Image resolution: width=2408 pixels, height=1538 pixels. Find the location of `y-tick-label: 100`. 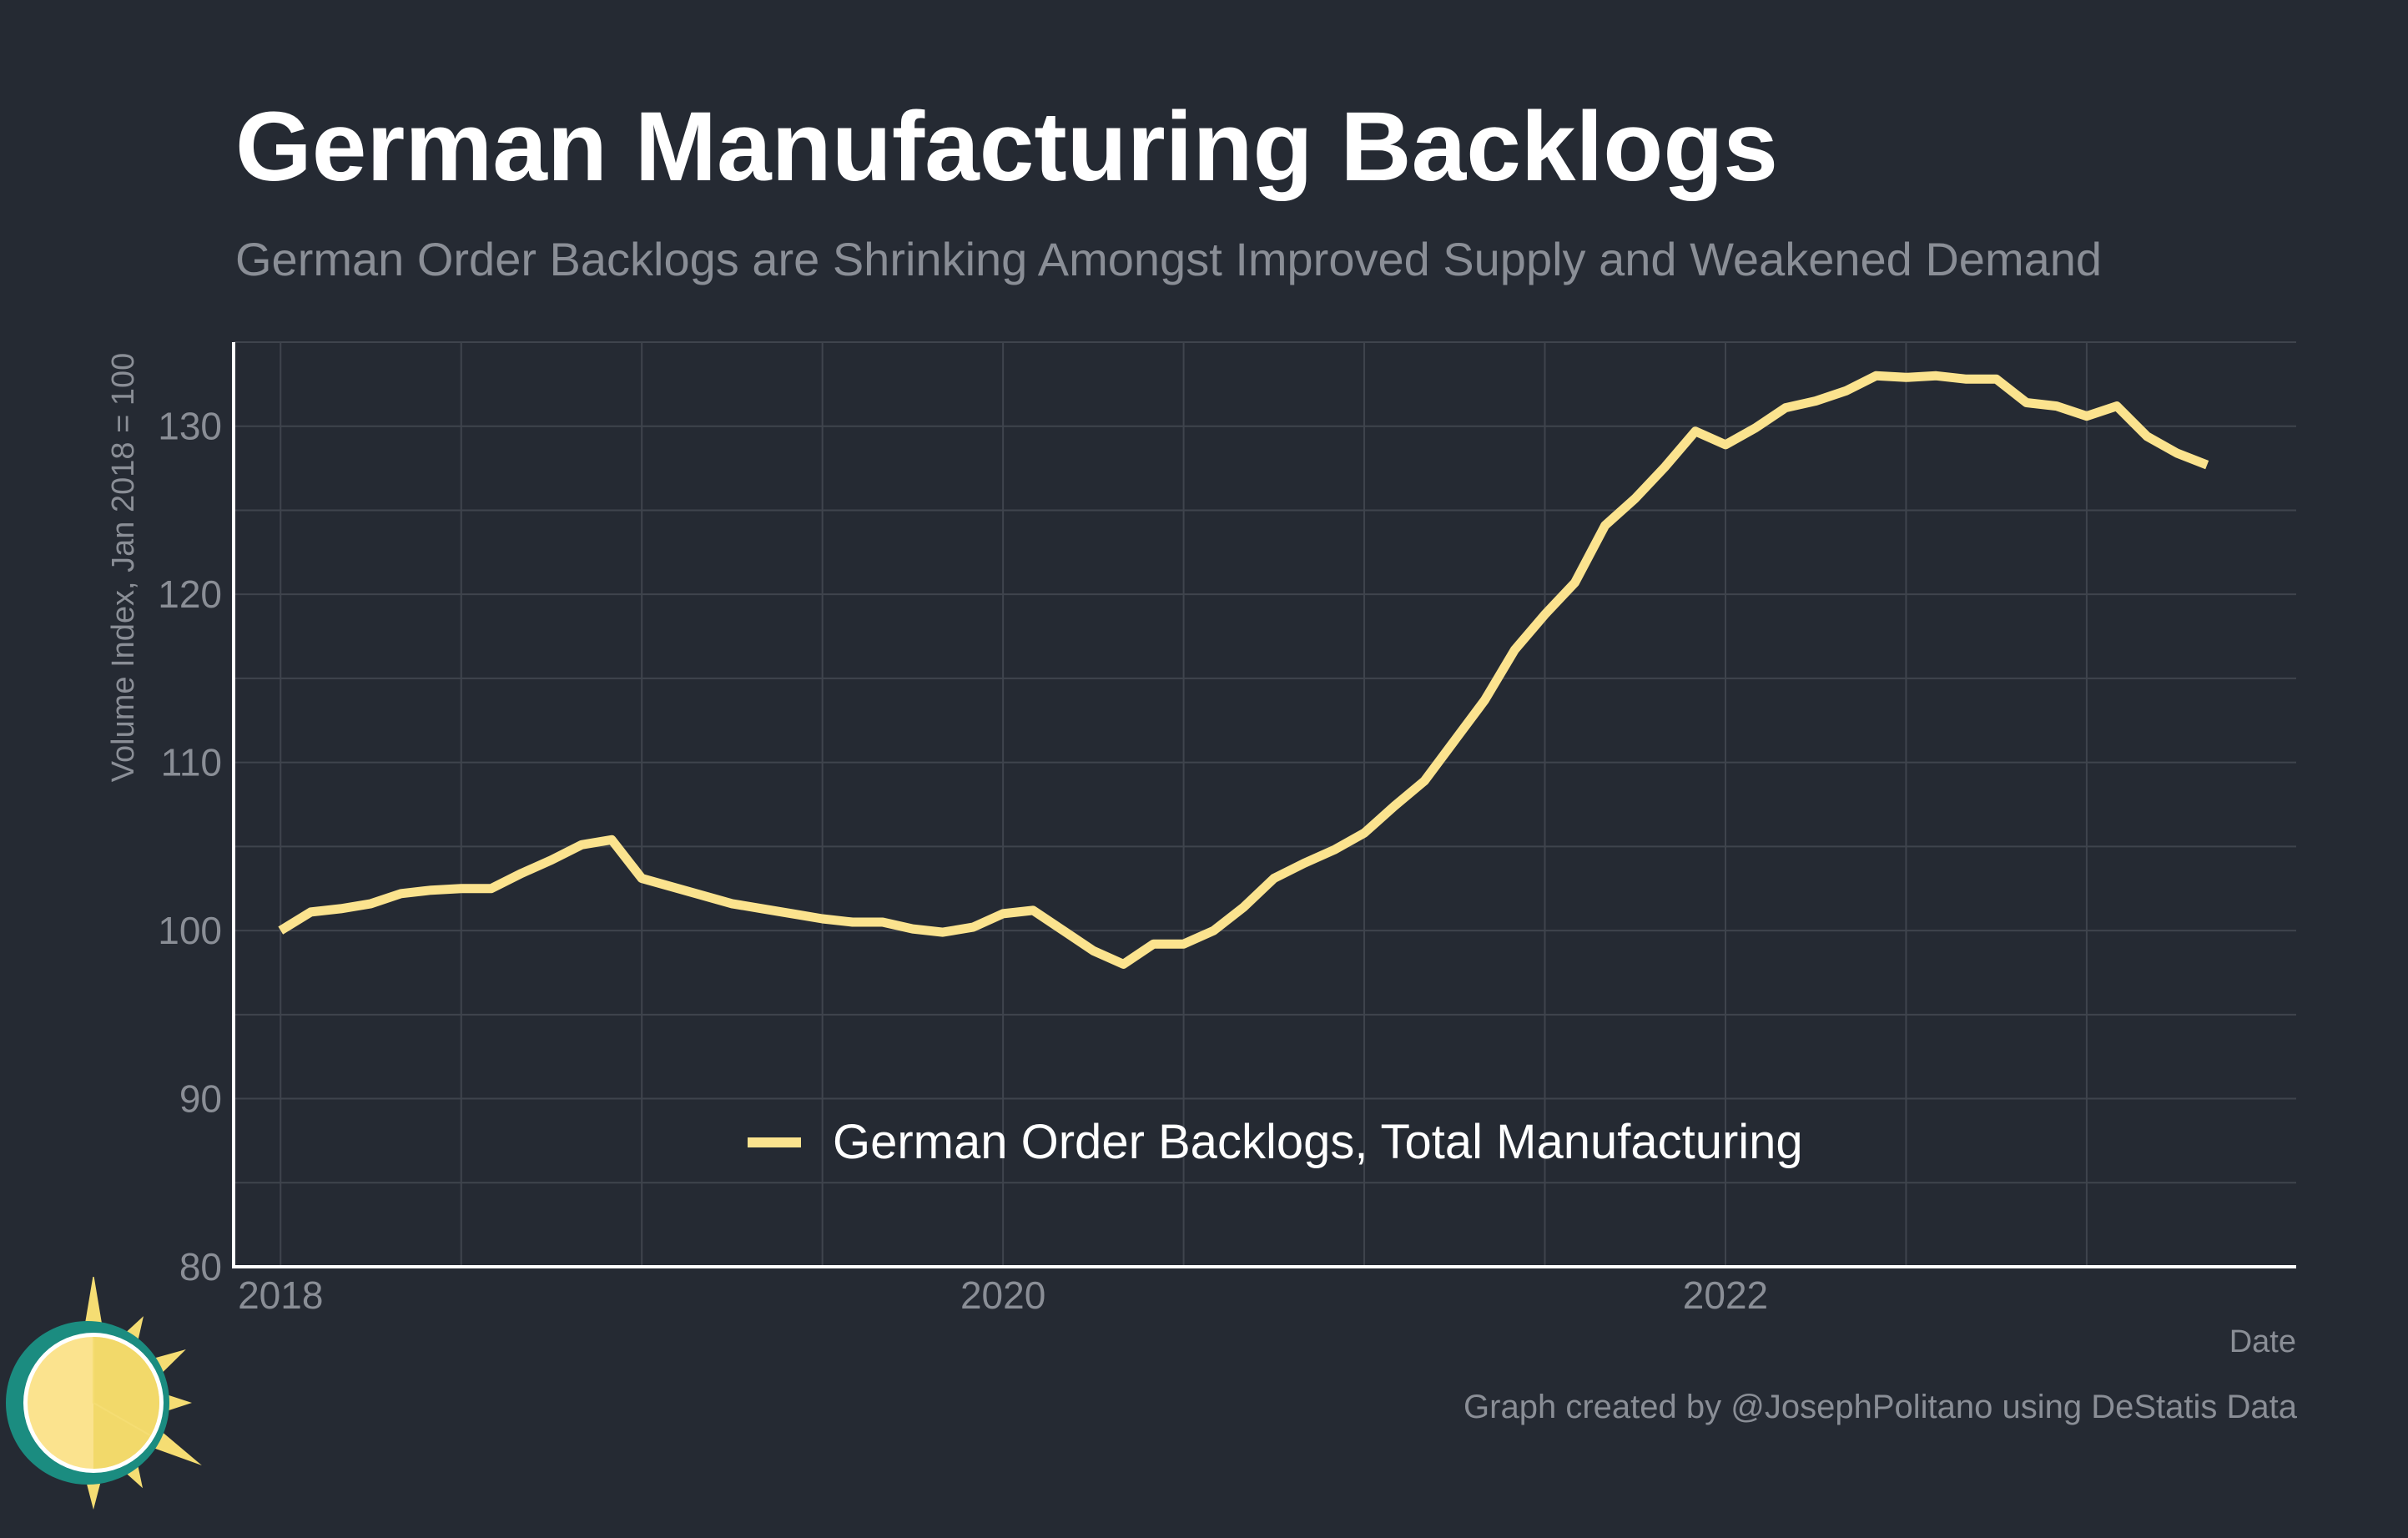

y-tick-label: 100 is located at coordinates (190, 930).